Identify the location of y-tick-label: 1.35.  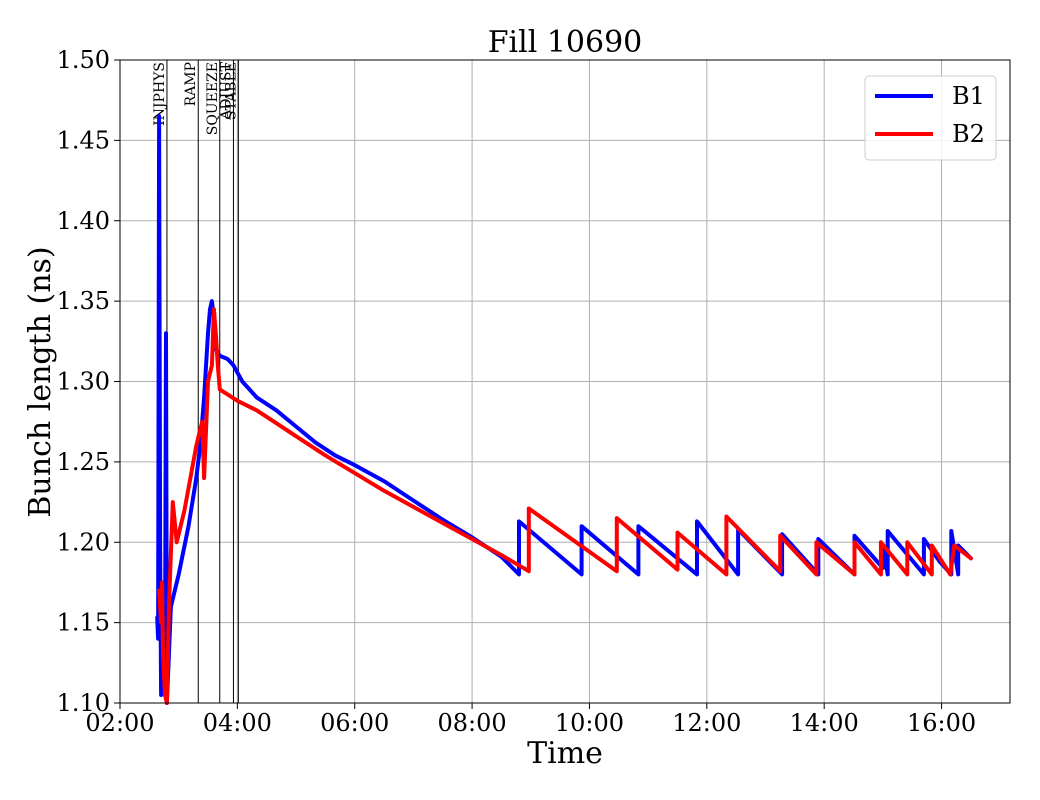
(83, 301).